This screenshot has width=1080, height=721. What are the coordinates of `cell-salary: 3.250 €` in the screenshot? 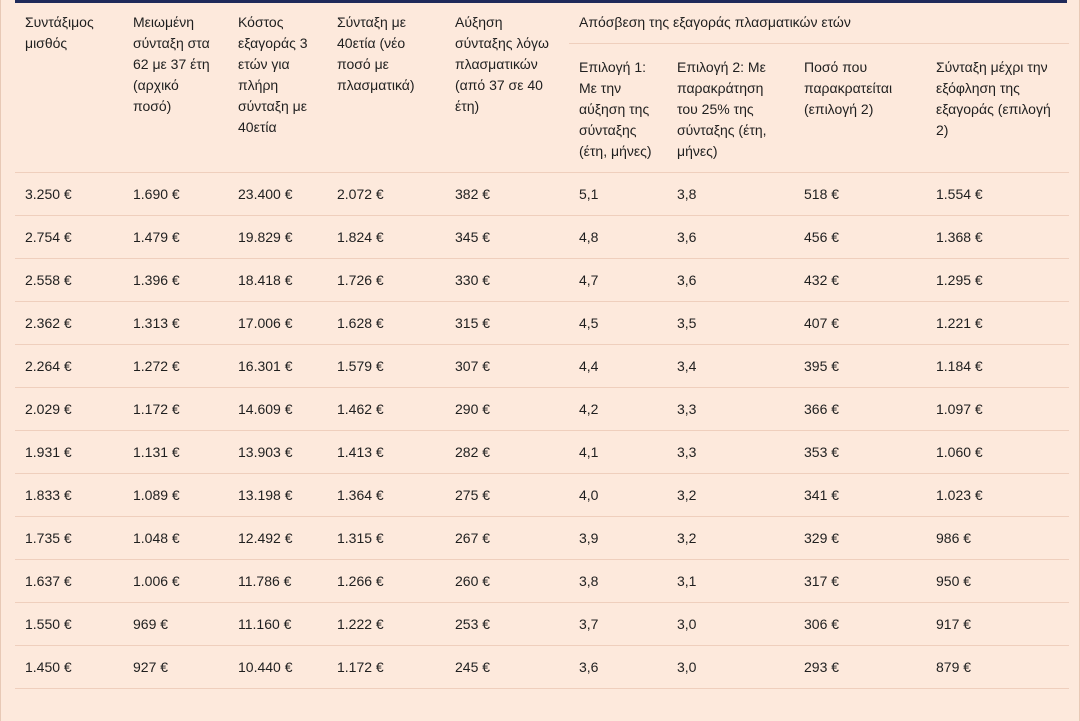 It's located at (69, 194).